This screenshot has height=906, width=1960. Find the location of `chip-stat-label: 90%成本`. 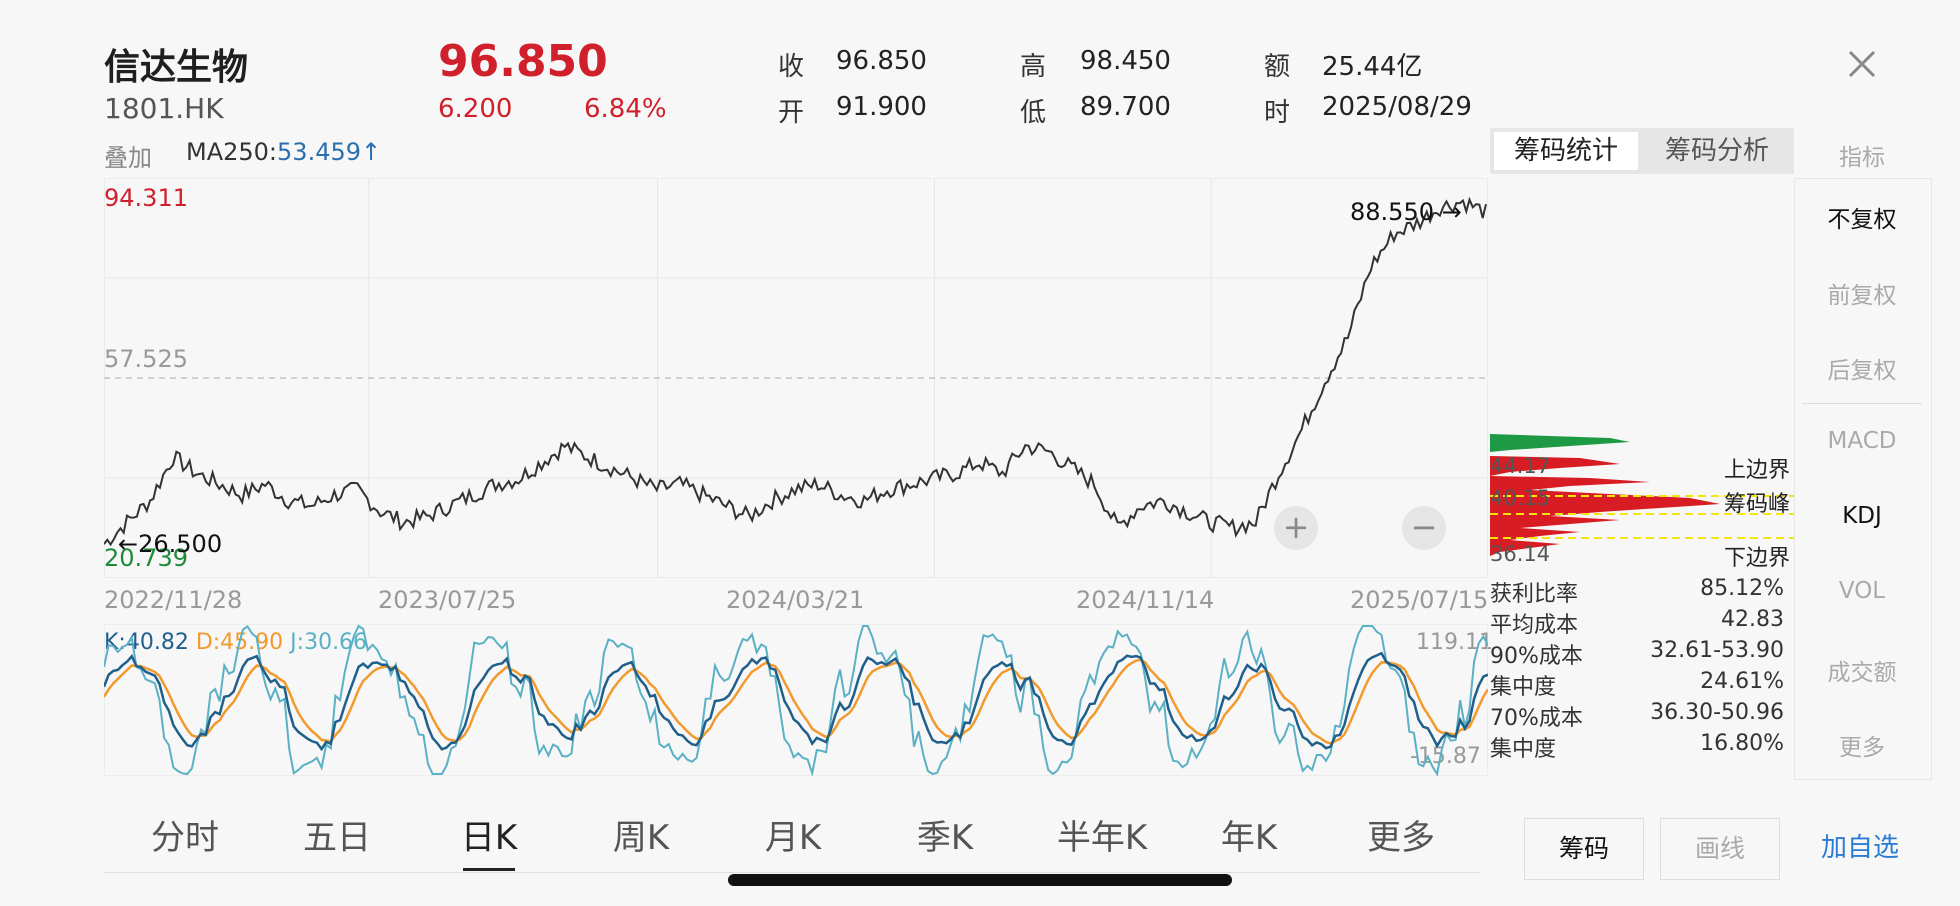

chip-stat-label: 90%成本 is located at coordinates (1536, 656).